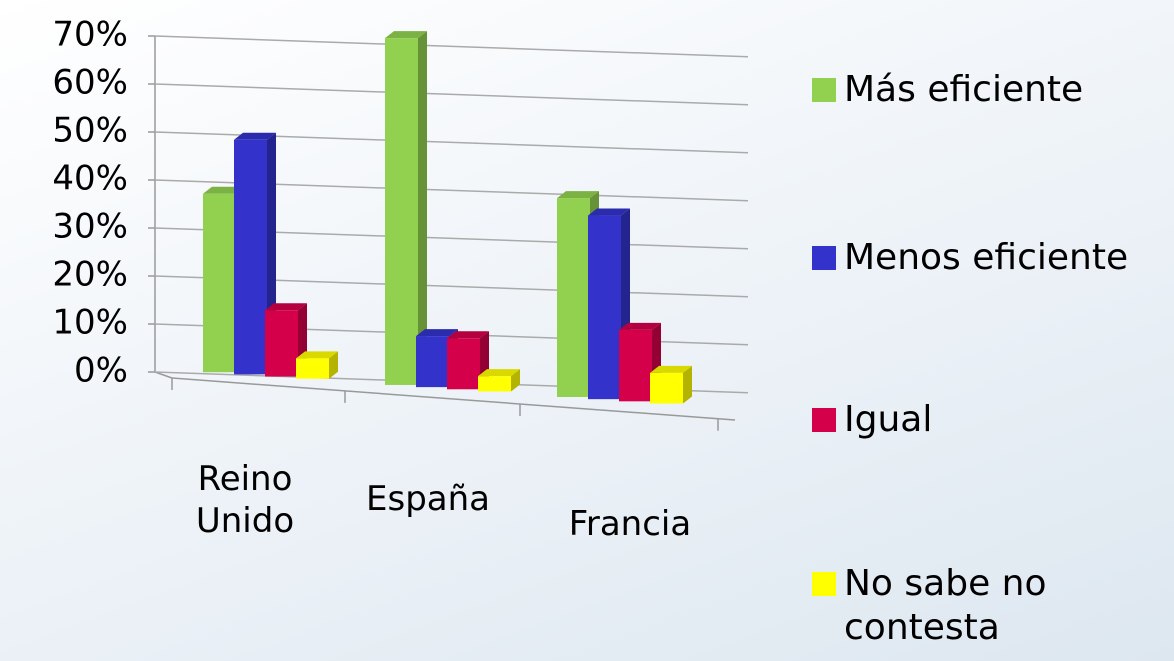 This screenshot has width=1174, height=661. What do you see at coordinates (630, 524) in the screenshot?
I see `x-tick-label: Francia` at bounding box center [630, 524].